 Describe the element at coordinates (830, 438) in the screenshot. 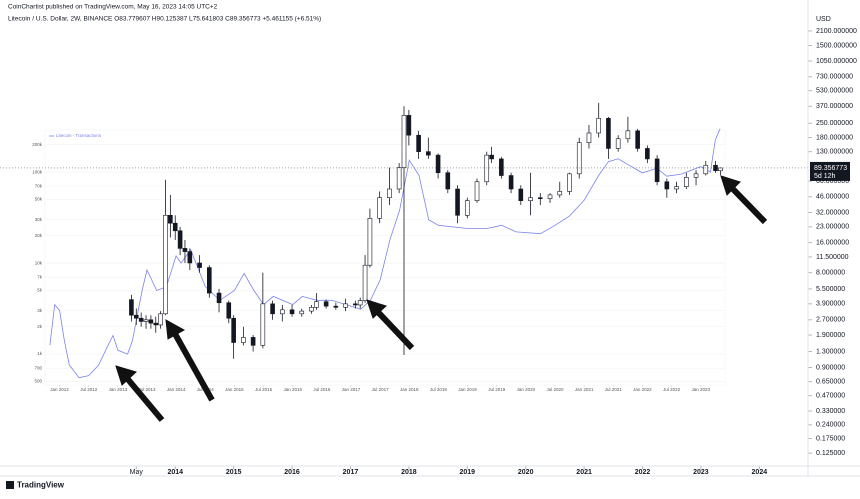

I see `y-tick-label: 0.175000` at that location.